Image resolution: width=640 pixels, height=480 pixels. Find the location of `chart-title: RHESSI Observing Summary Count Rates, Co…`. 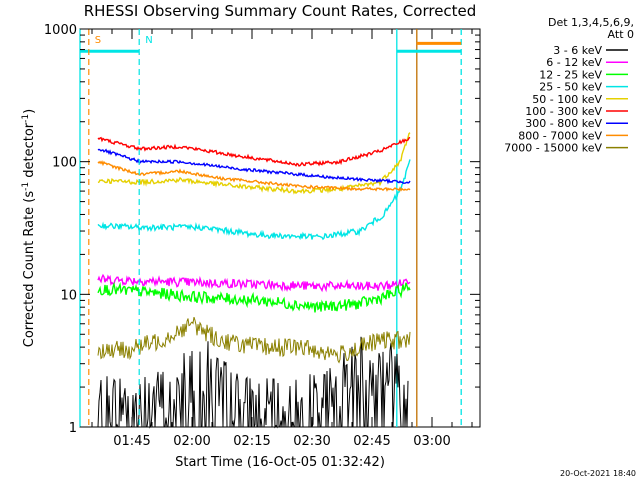

chart-title: RHESSI Observing Summary Count Rates, Co… is located at coordinates (280, 11).